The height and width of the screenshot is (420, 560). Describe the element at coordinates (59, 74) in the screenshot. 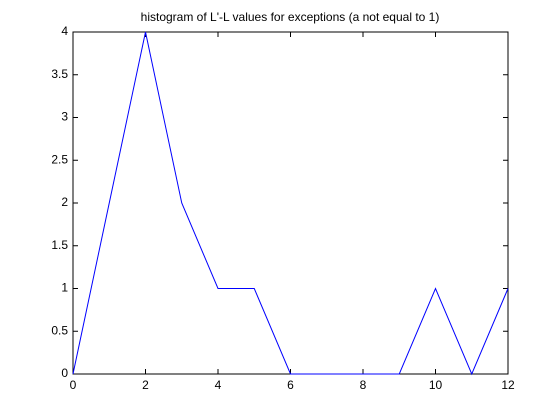

I see `y-tick-label: 3.5` at that location.